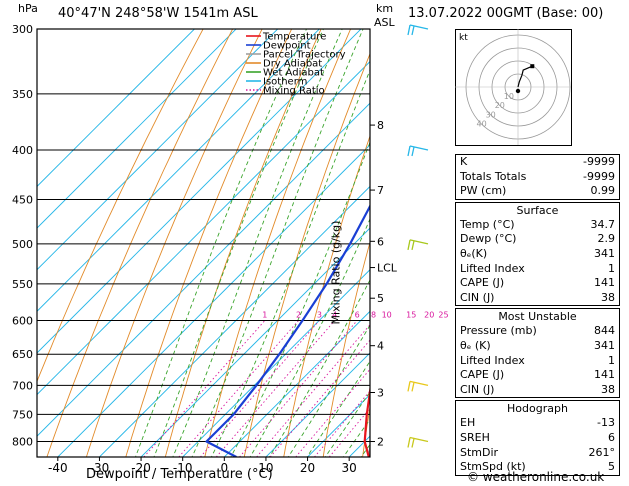 This screenshot has height=486, width=629. I want to click on km-tick-label: 8, so click(380, 125).